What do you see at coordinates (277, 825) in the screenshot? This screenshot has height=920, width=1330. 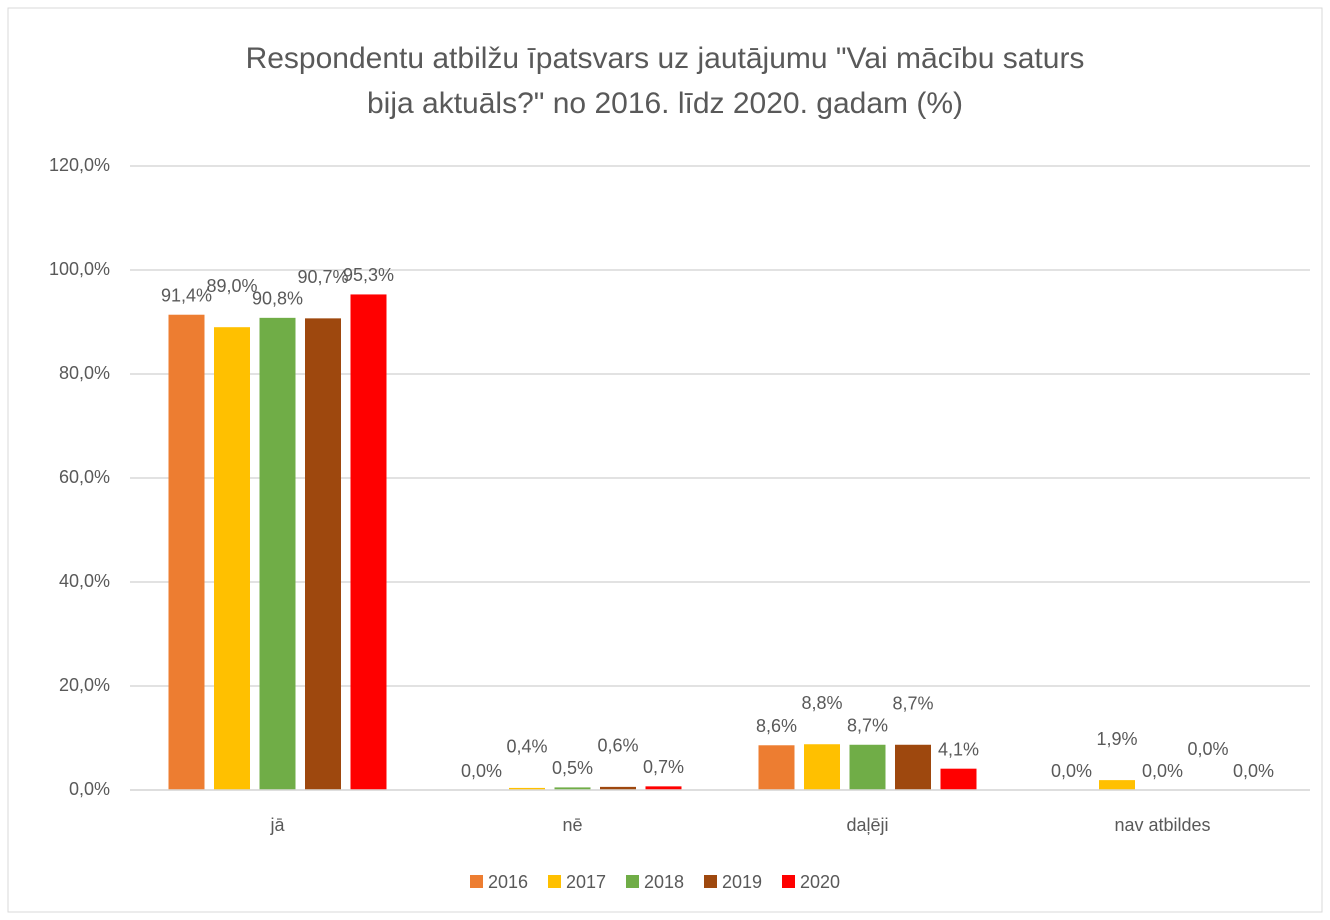 I see `x-tick-label: jā` at bounding box center [277, 825].